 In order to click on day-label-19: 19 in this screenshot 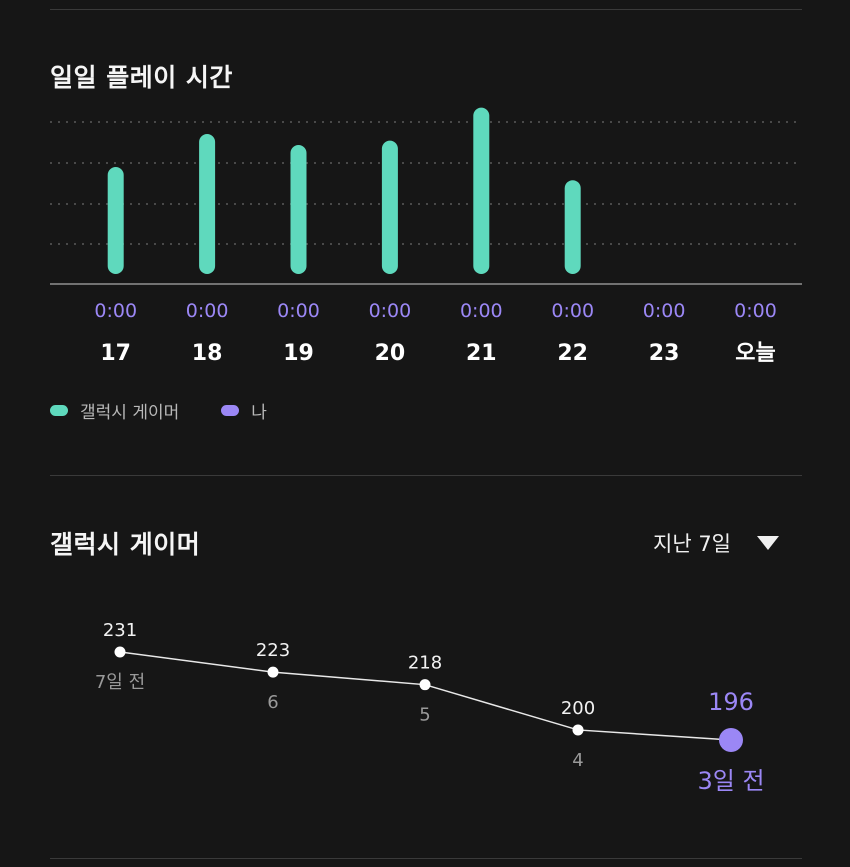, I will do `click(298, 353)`.